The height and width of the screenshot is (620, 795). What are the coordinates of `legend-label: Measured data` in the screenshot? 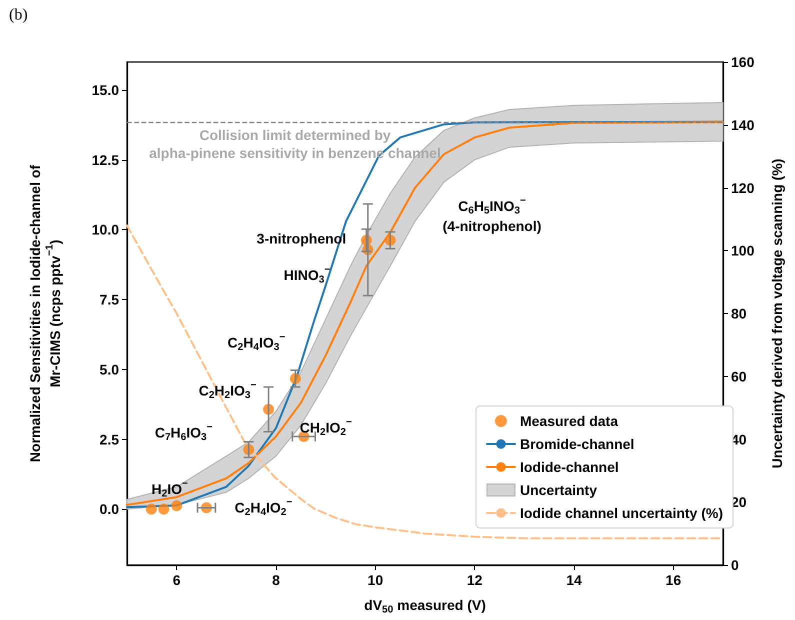 It's located at (569, 421).